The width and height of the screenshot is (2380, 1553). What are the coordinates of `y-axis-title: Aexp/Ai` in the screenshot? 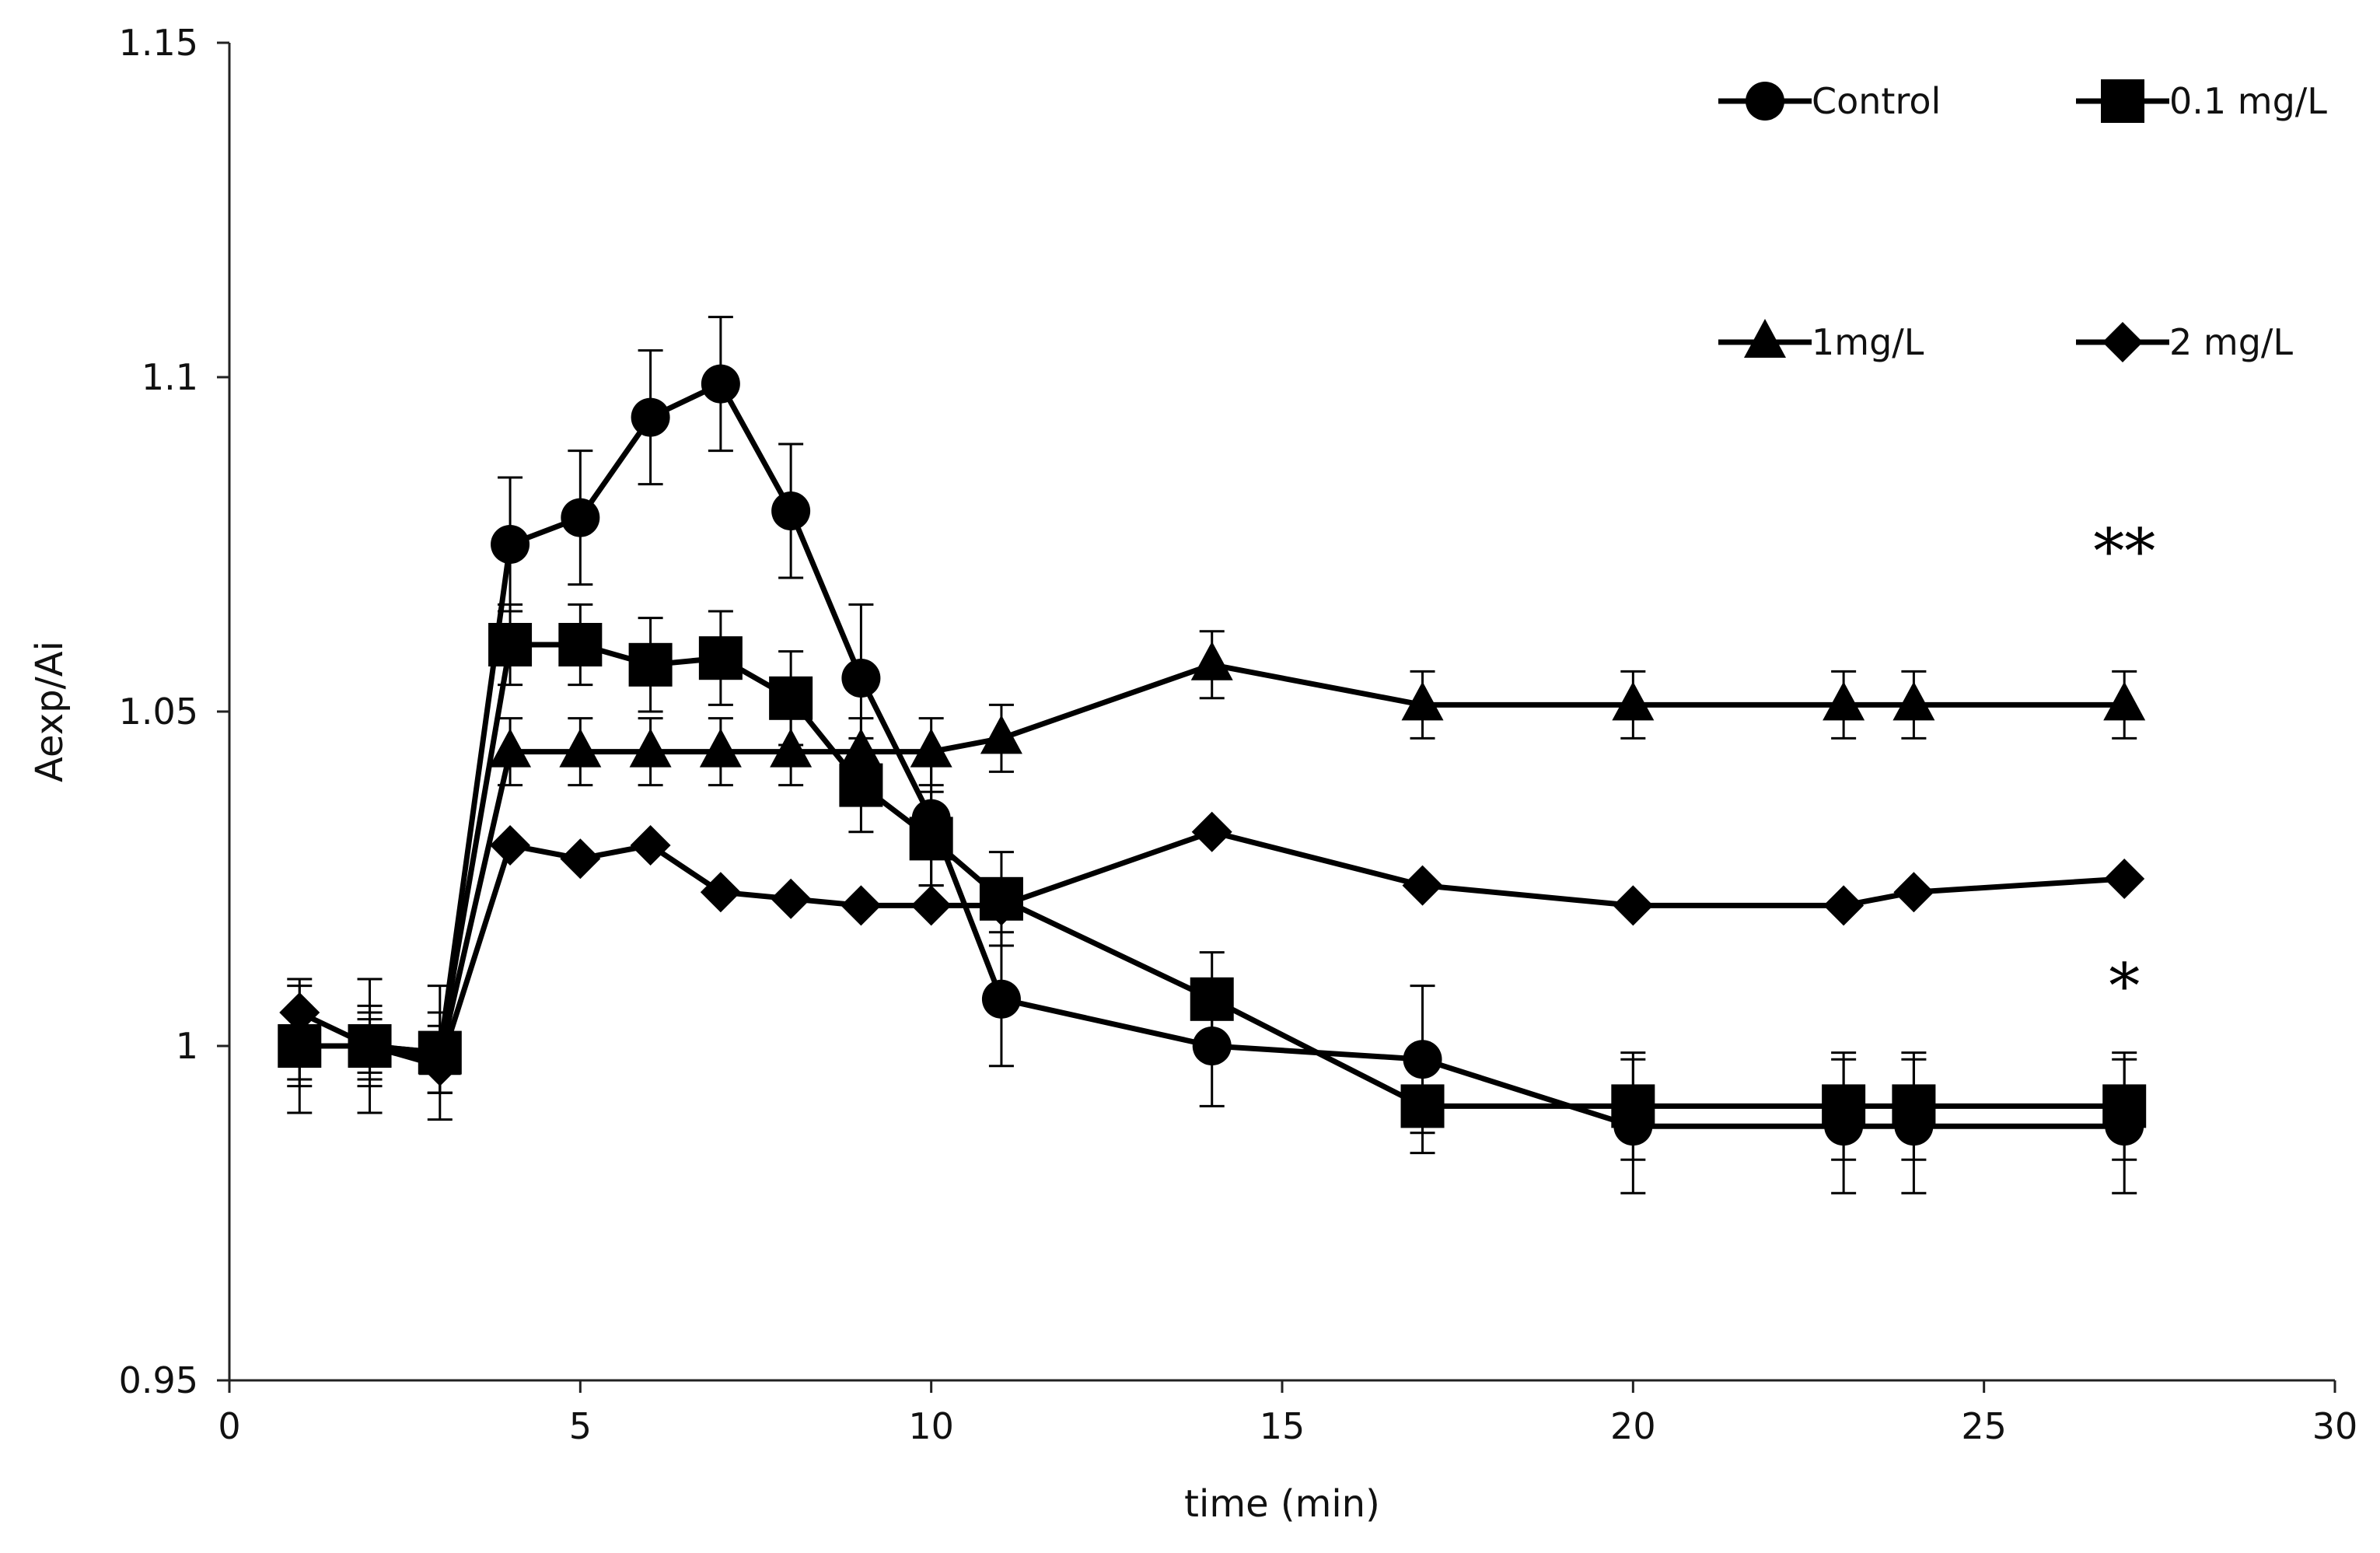 It's located at (50, 711).